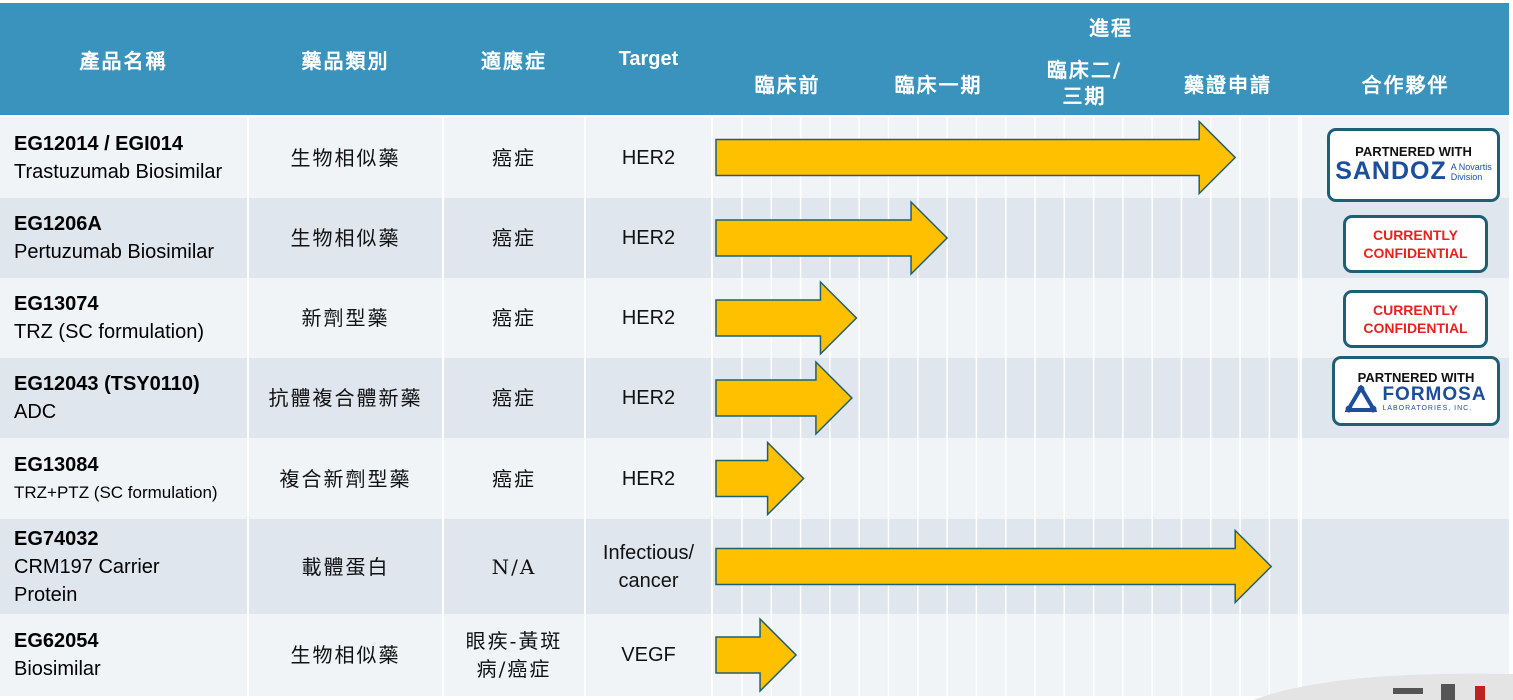  I want to click on product-description: Pertuzumab Biosimilar, so click(114, 252).